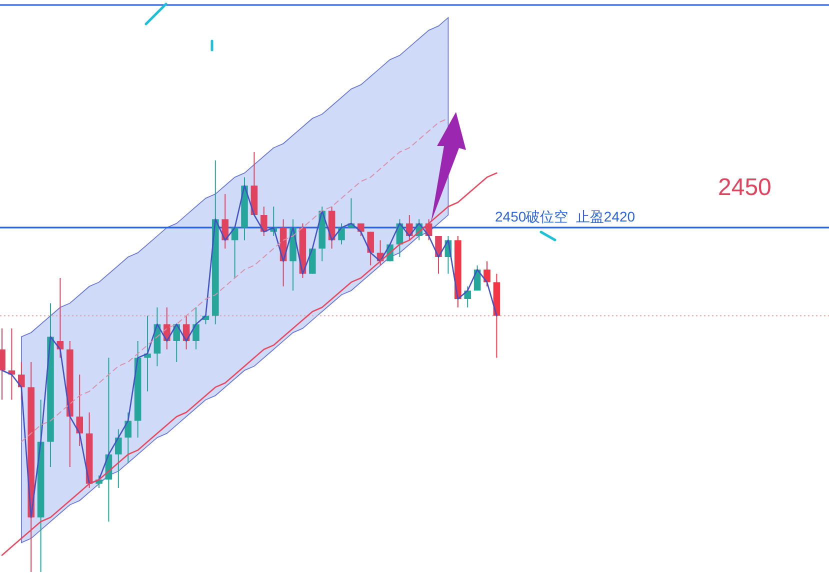  Describe the element at coordinates (745, 187) in the screenshot. I see `text: 2450` at that location.